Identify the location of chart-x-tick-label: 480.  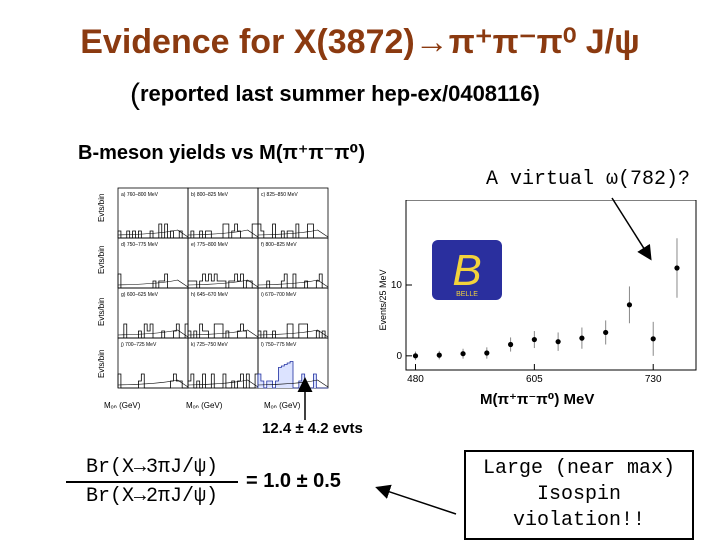
(415, 379).